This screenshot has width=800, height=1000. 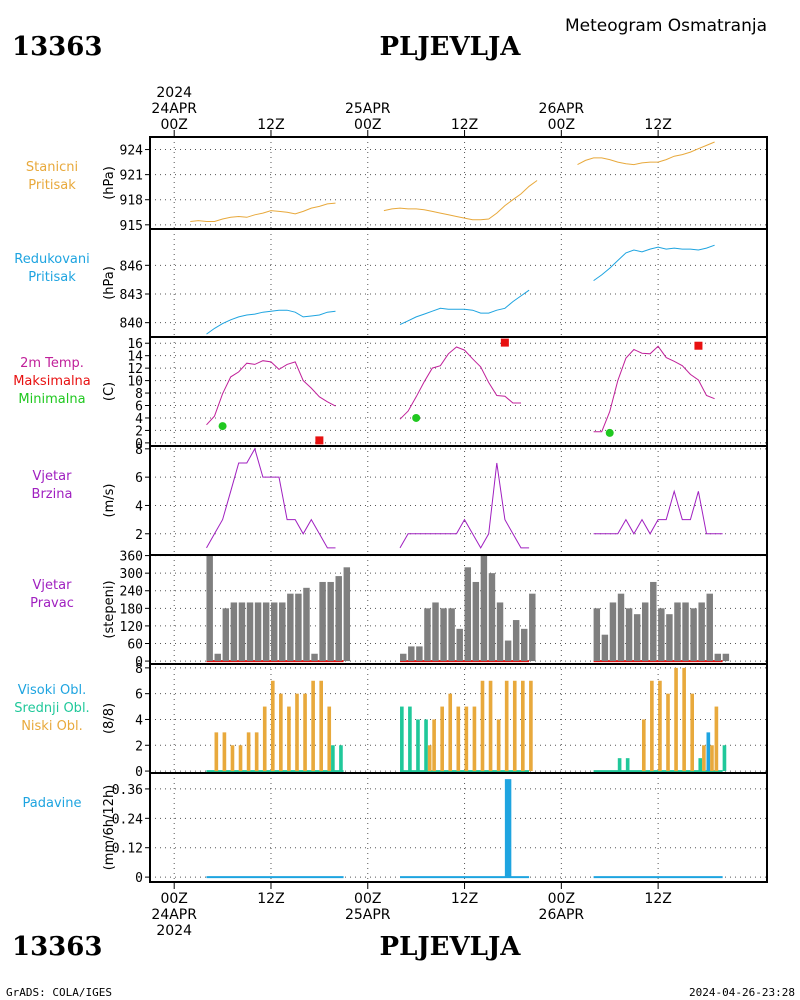 I want to click on y-tick-label: 360, so click(x=131, y=557).